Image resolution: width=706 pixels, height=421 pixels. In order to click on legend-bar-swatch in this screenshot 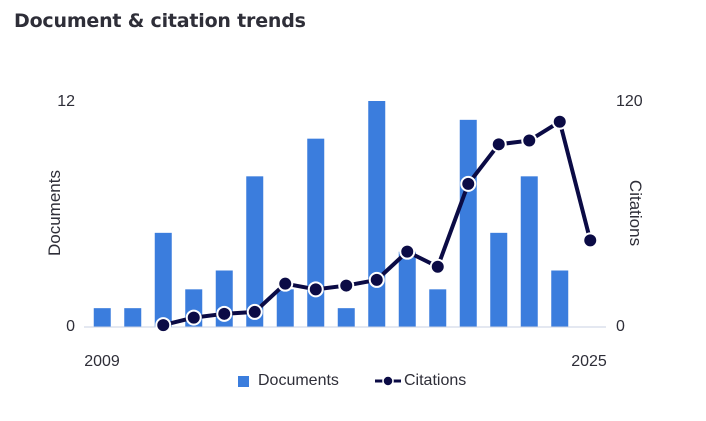, I will do `click(243, 381)`.